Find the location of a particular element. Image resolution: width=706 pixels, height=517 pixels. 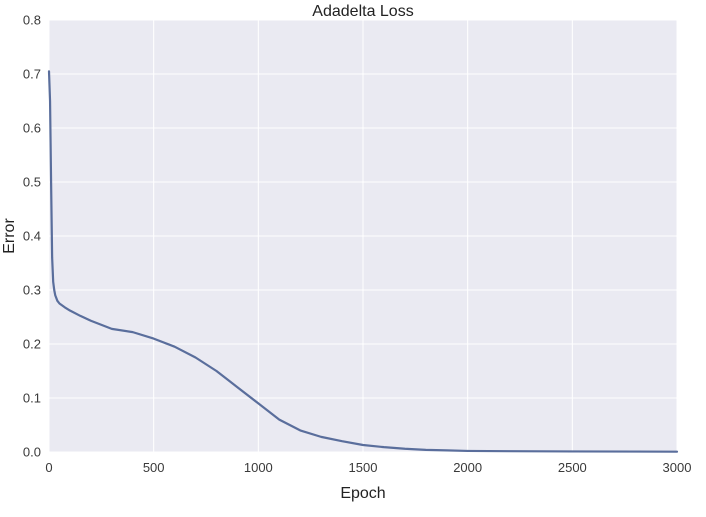

y-tick-label: 0.6 is located at coordinates (32, 128).